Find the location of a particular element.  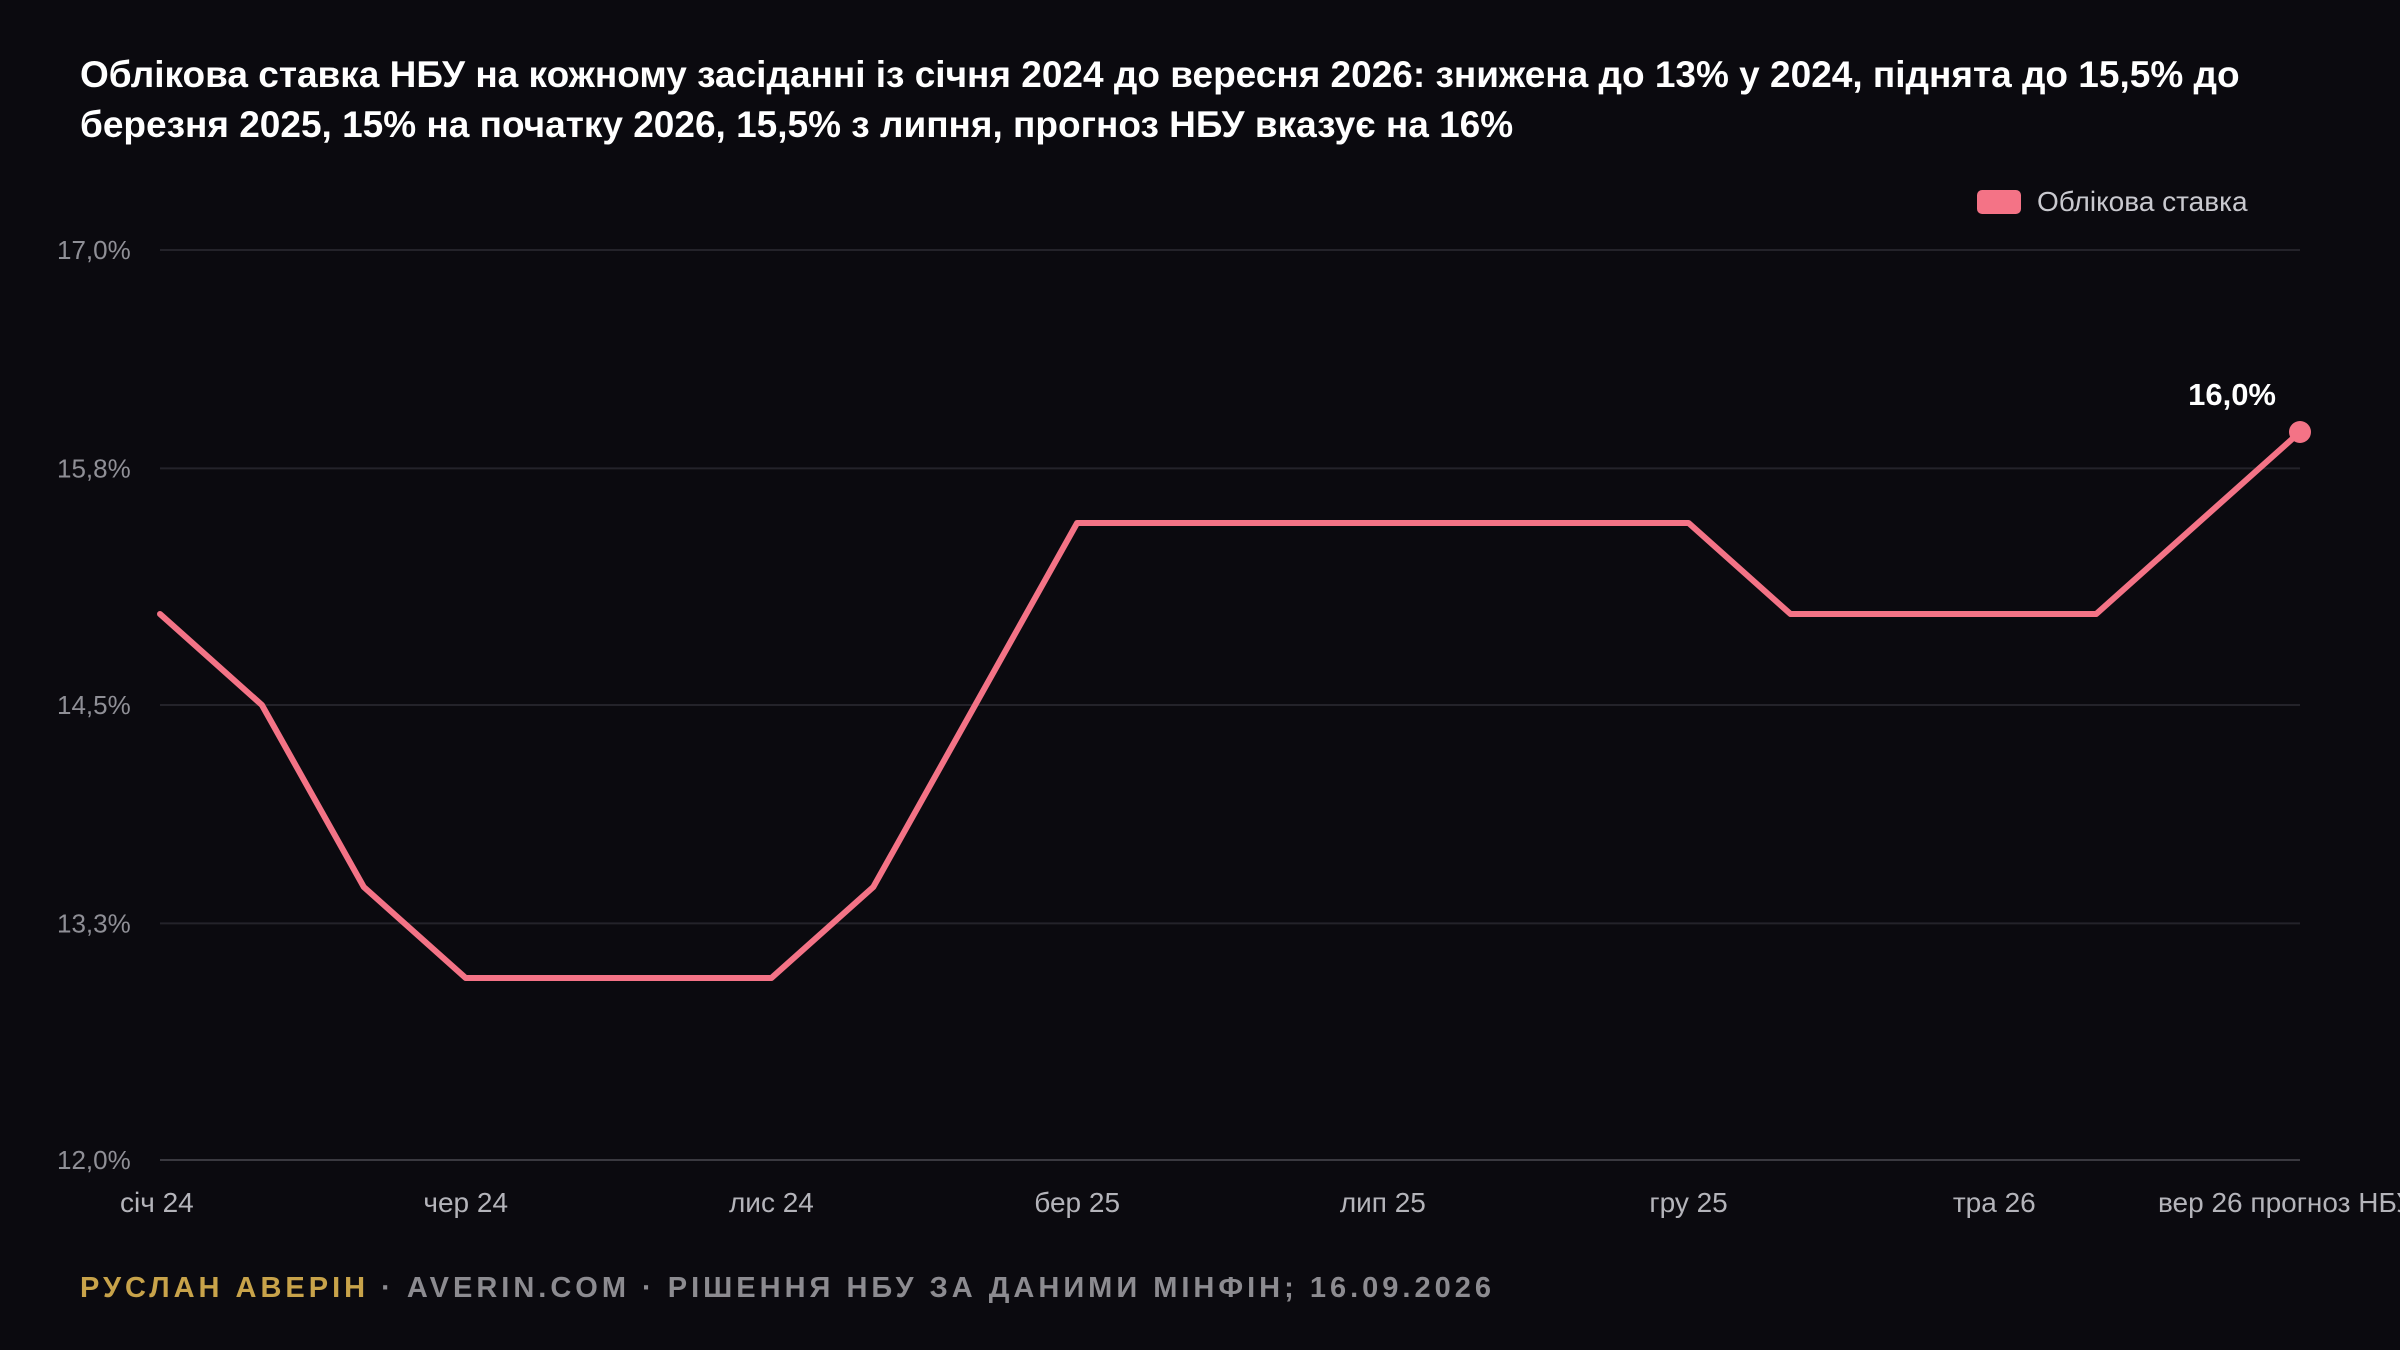

x-tick-label: лис 24 is located at coordinates (771, 1202).